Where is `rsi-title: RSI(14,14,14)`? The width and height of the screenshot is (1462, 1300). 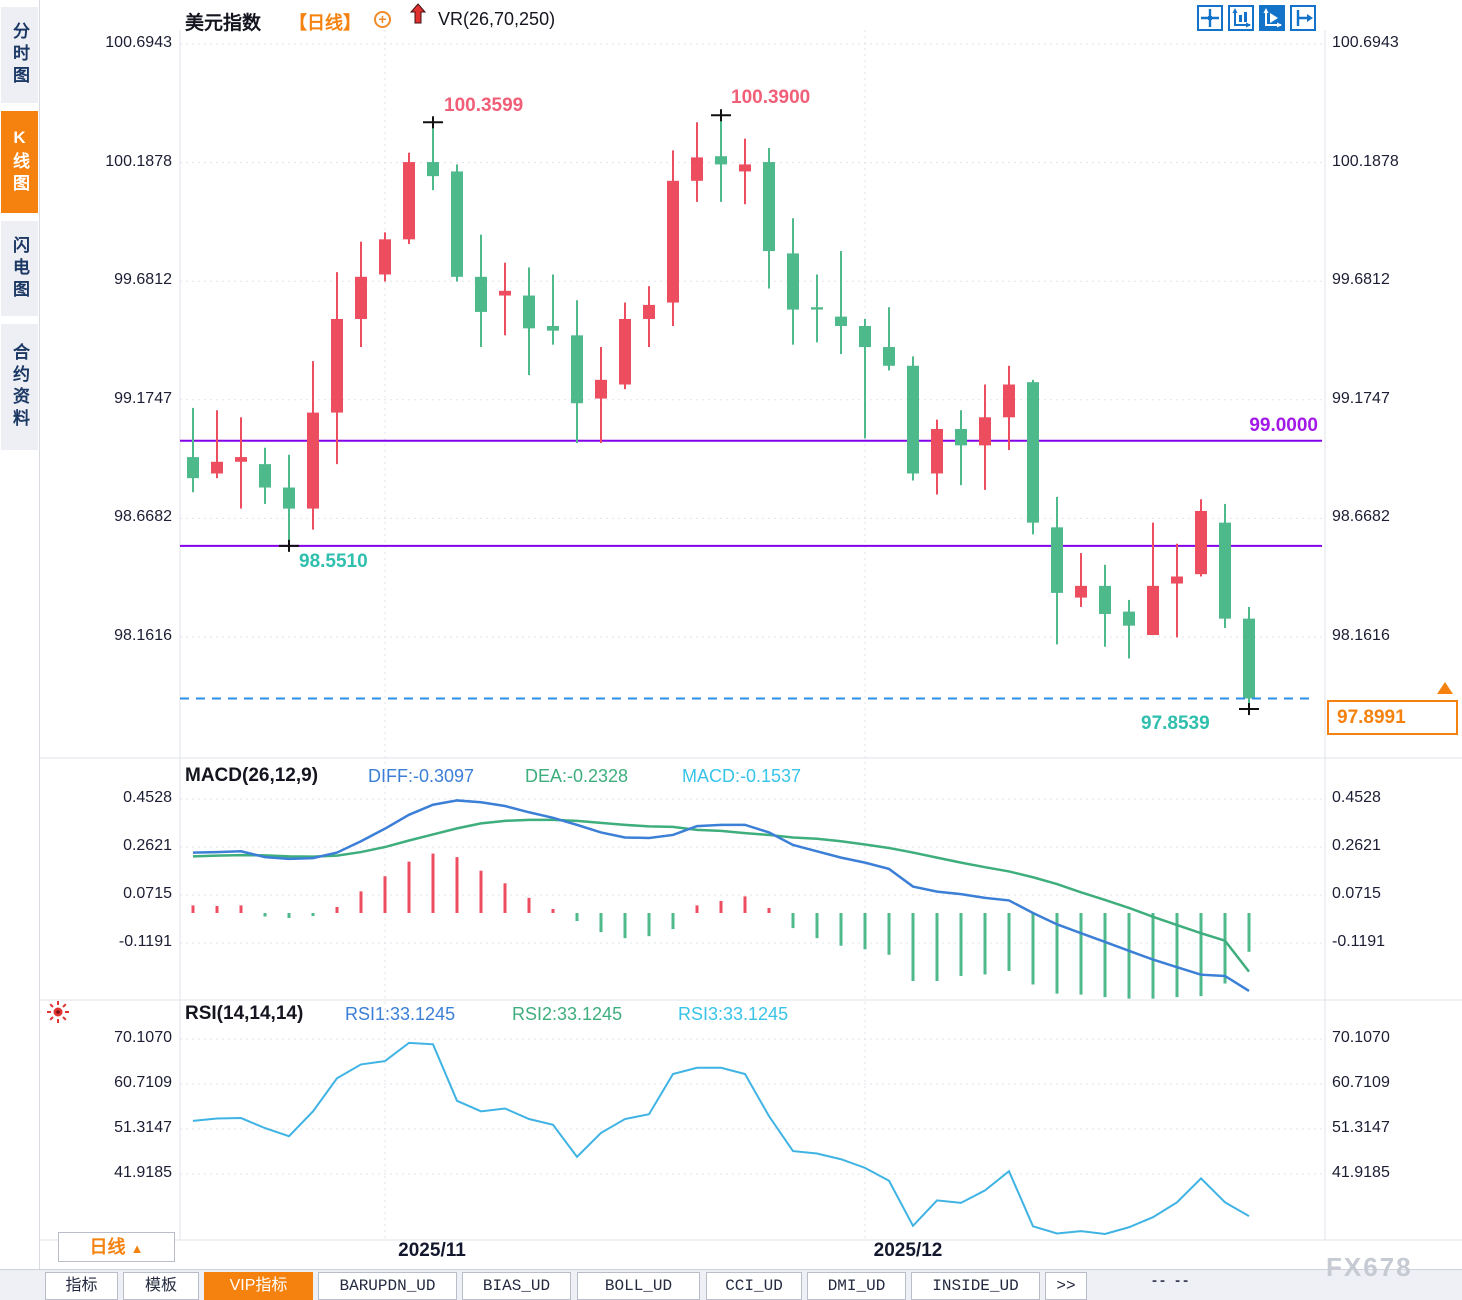
rsi-title: RSI(14,14,14) is located at coordinates (244, 1013).